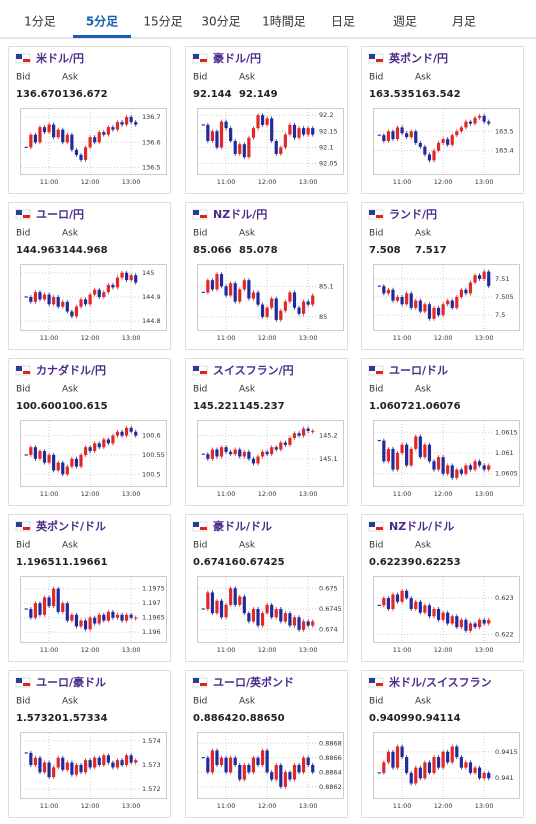 Image resolution: width=536 pixels, height=824 pixels. Describe the element at coordinates (253, 370) in the screenshot. I see `pair-title: スイスフラン/円` at that location.